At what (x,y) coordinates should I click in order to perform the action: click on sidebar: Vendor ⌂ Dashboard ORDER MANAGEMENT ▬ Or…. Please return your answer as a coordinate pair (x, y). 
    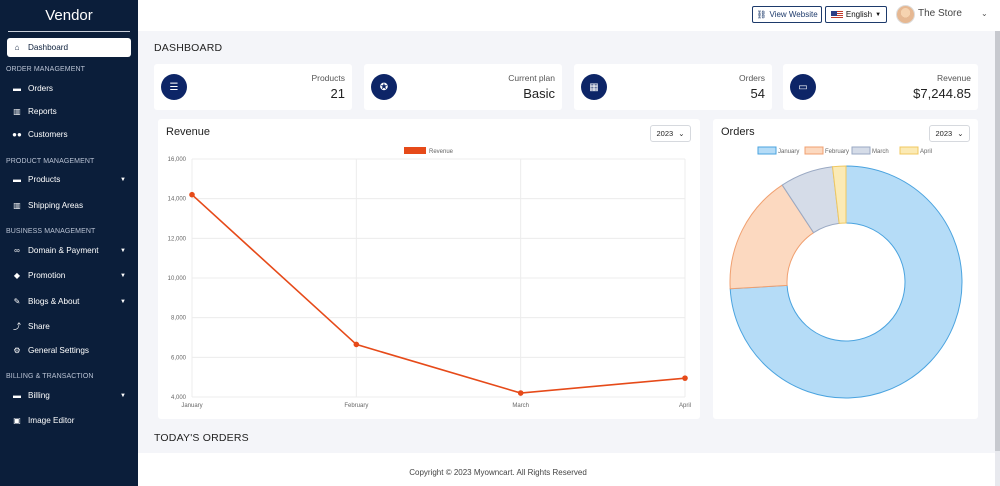
    Looking at the image, I should click on (69, 243).